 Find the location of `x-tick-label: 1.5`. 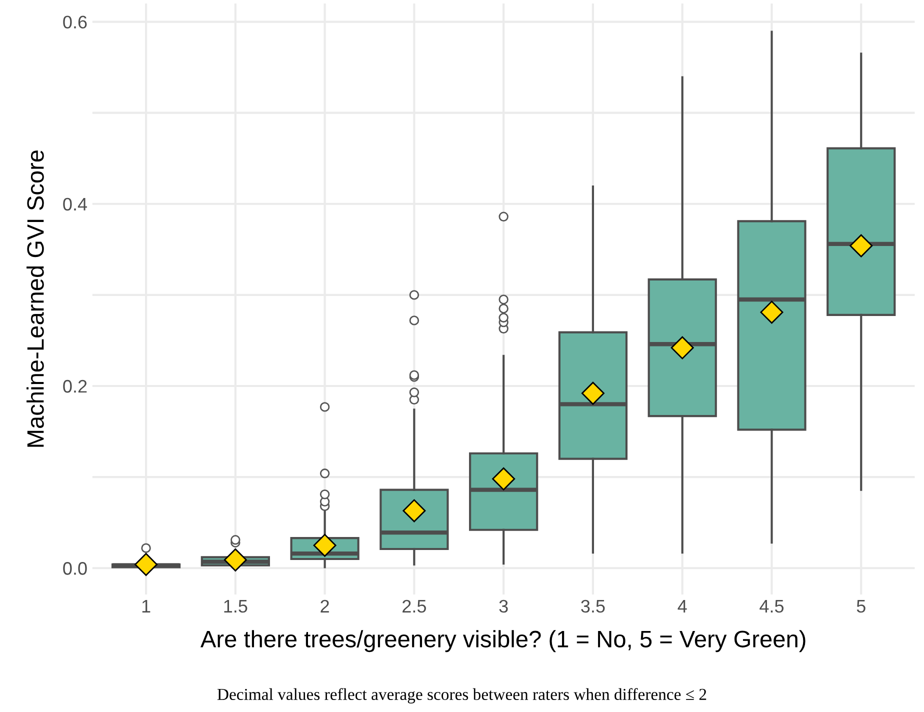

x-tick-label: 1.5 is located at coordinates (236, 606).